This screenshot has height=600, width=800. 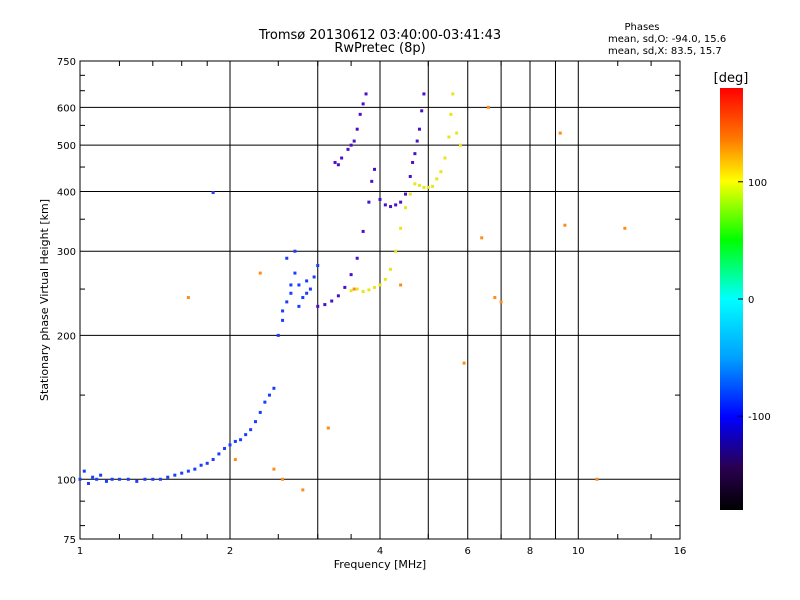 I want to click on x-tick-label: 16, so click(x=680, y=551).